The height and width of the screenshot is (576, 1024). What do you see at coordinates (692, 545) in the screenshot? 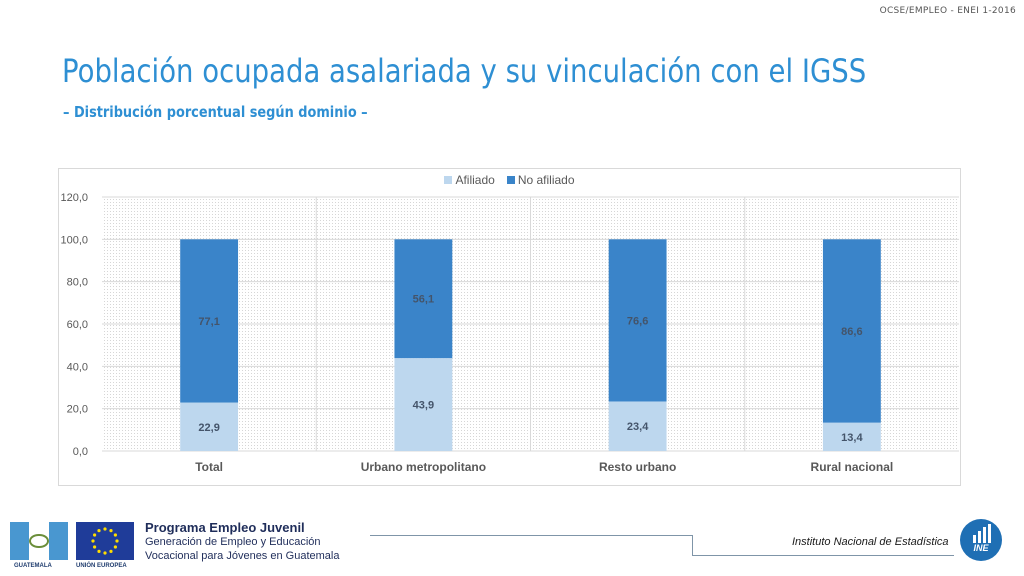
I see `footer-divider-step` at bounding box center [692, 545].